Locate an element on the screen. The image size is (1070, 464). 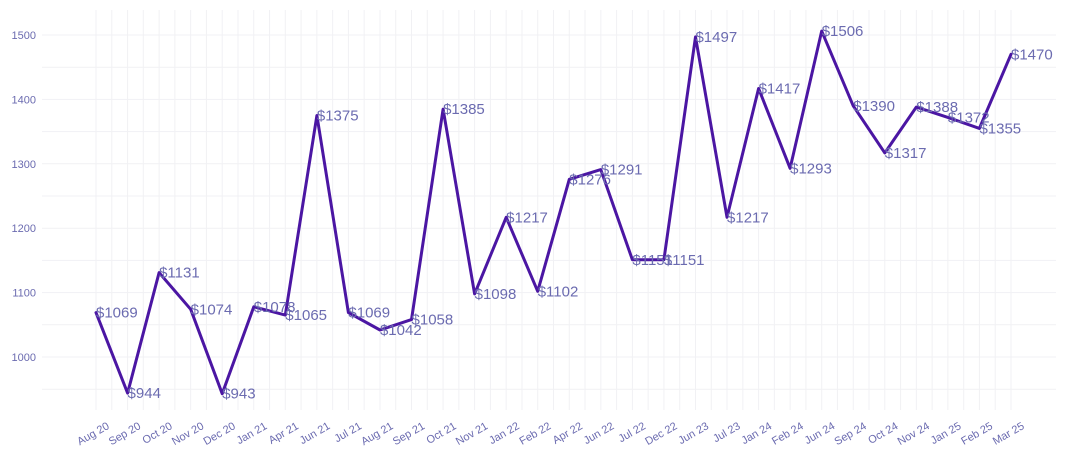
x-tick-label: Jul 23 is located at coordinates (726, 432).